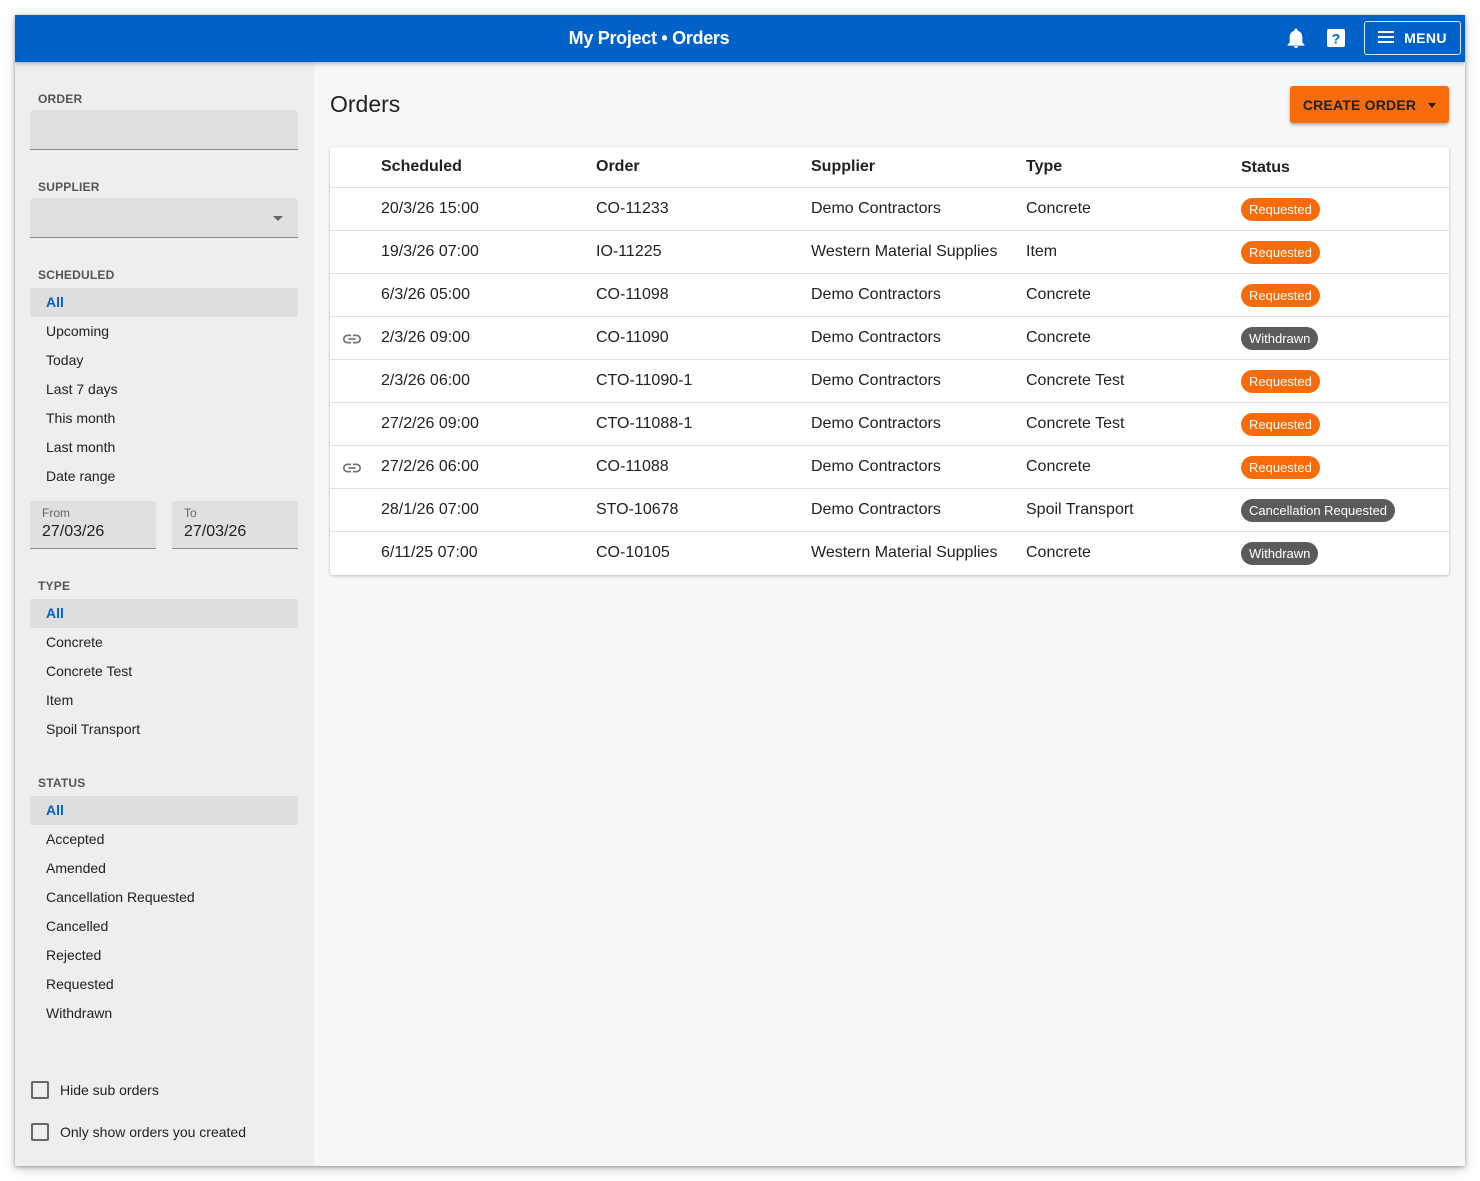 This screenshot has width=1480, height=1181. I want to click on status-option-cancelled: Cancelled, so click(77, 926).